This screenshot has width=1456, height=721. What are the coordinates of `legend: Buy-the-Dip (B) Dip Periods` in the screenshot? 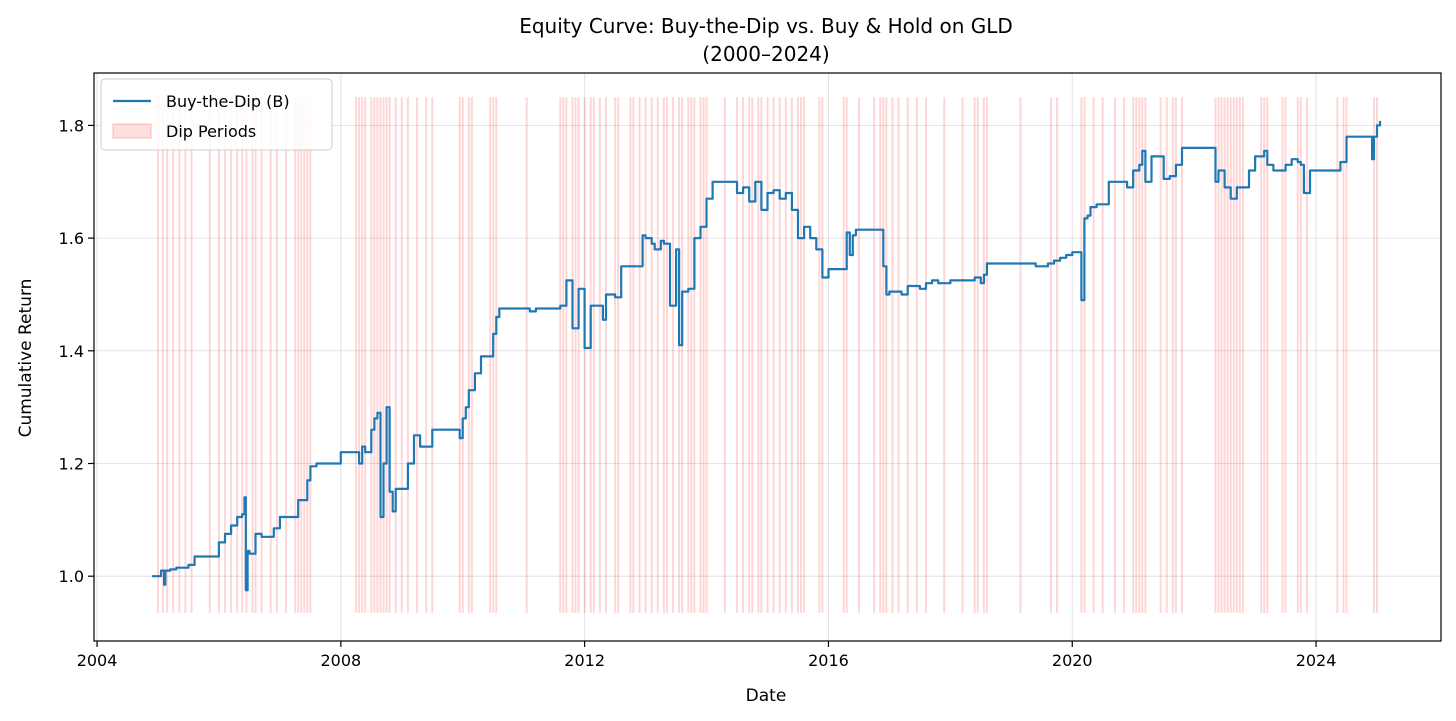 It's located at (216, 114).